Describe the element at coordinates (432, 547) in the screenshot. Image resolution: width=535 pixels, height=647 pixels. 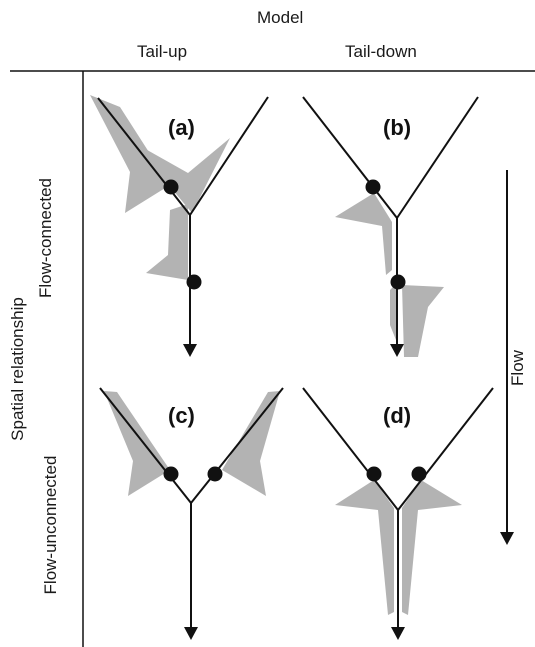
I see `weight-shade-d-right` at that location.